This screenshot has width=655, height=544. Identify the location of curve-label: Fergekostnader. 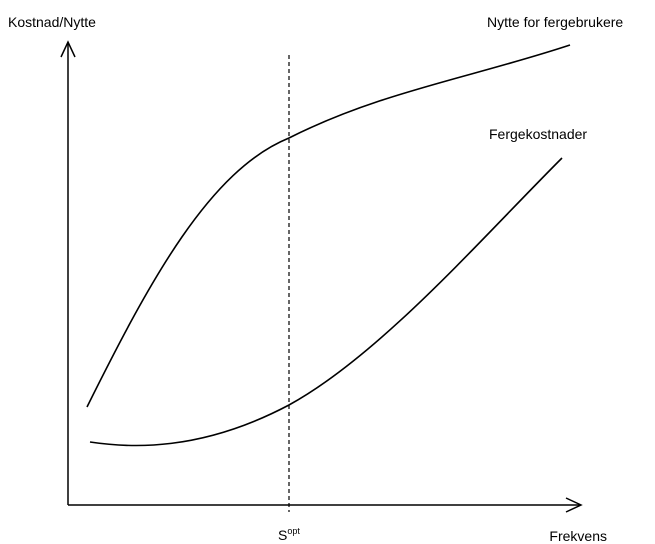
(538, 134).